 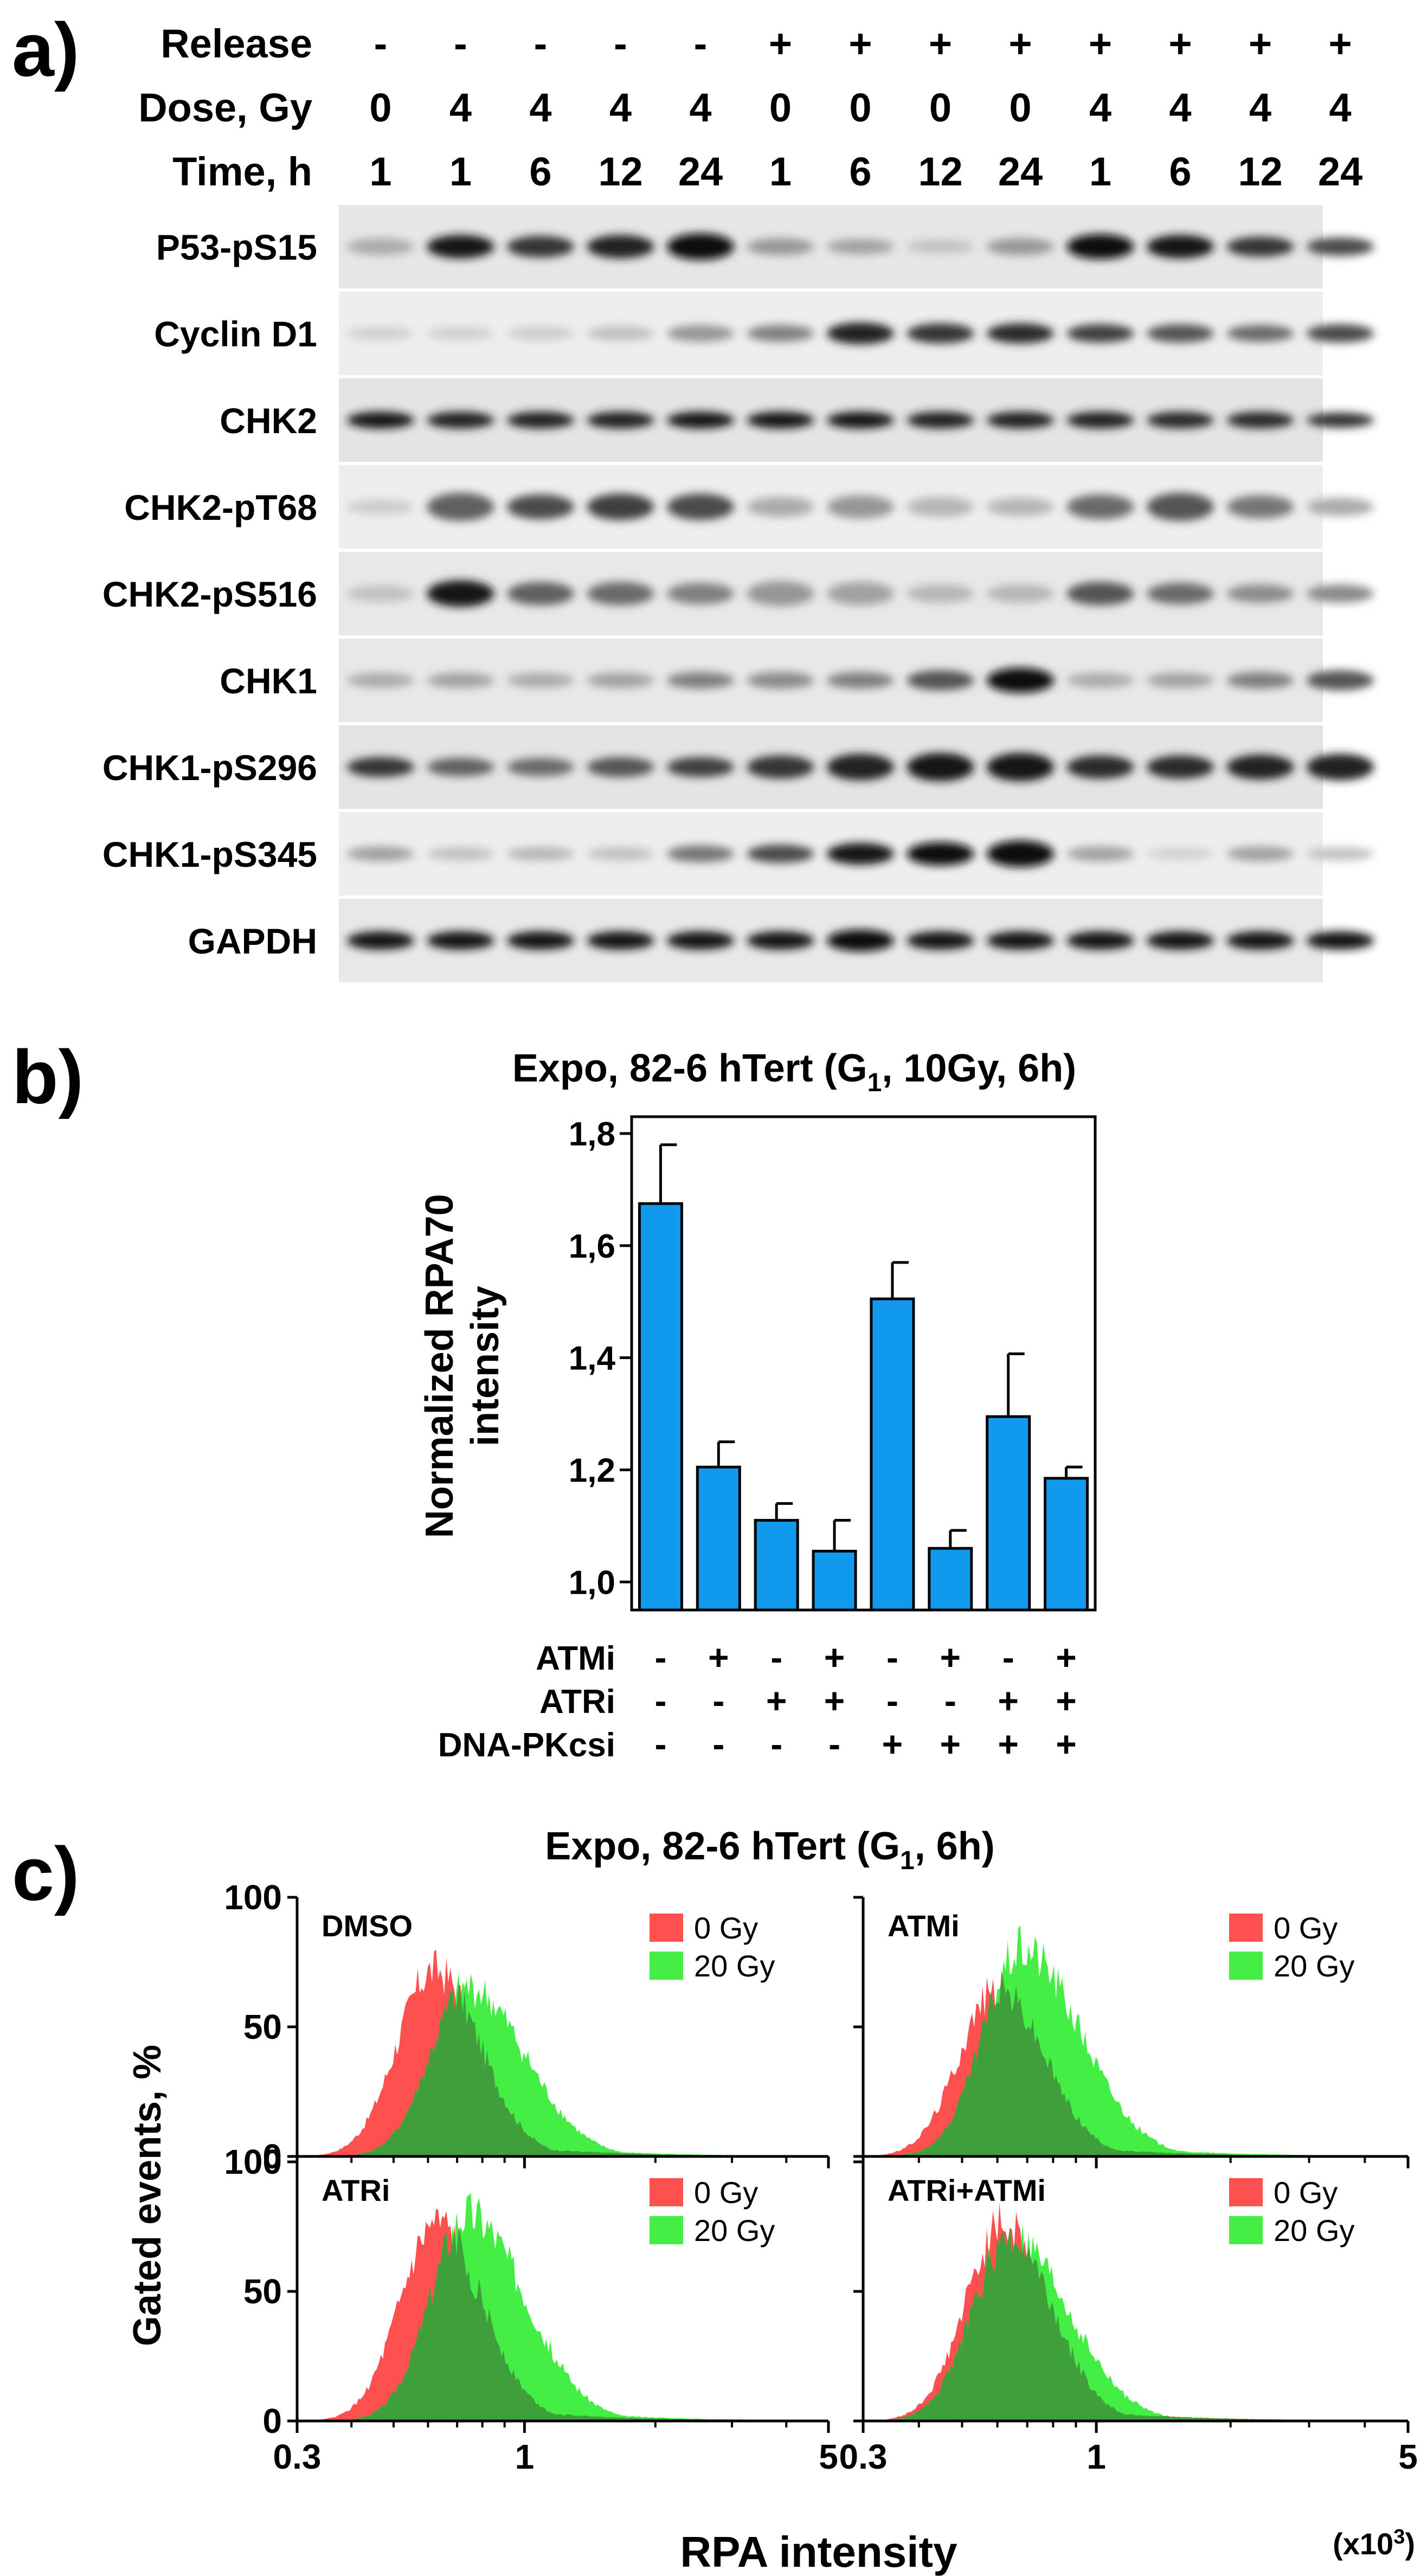 What do you see at coordinates (440, 1366) in the screenshot?
I see `ylabel-line-1: Normalized RPA70` at bounding box center [440, 1366].